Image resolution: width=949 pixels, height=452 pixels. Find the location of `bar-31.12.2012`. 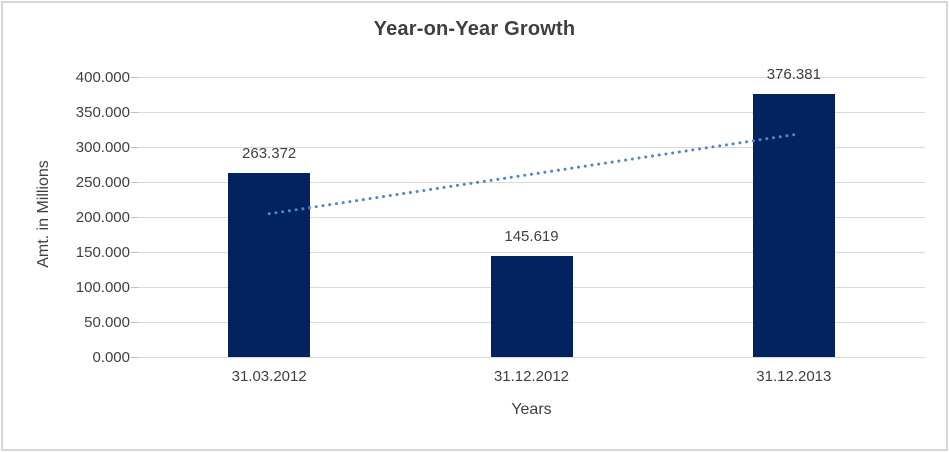

bar-31.12.2012 is located at coordinates (531, 306).